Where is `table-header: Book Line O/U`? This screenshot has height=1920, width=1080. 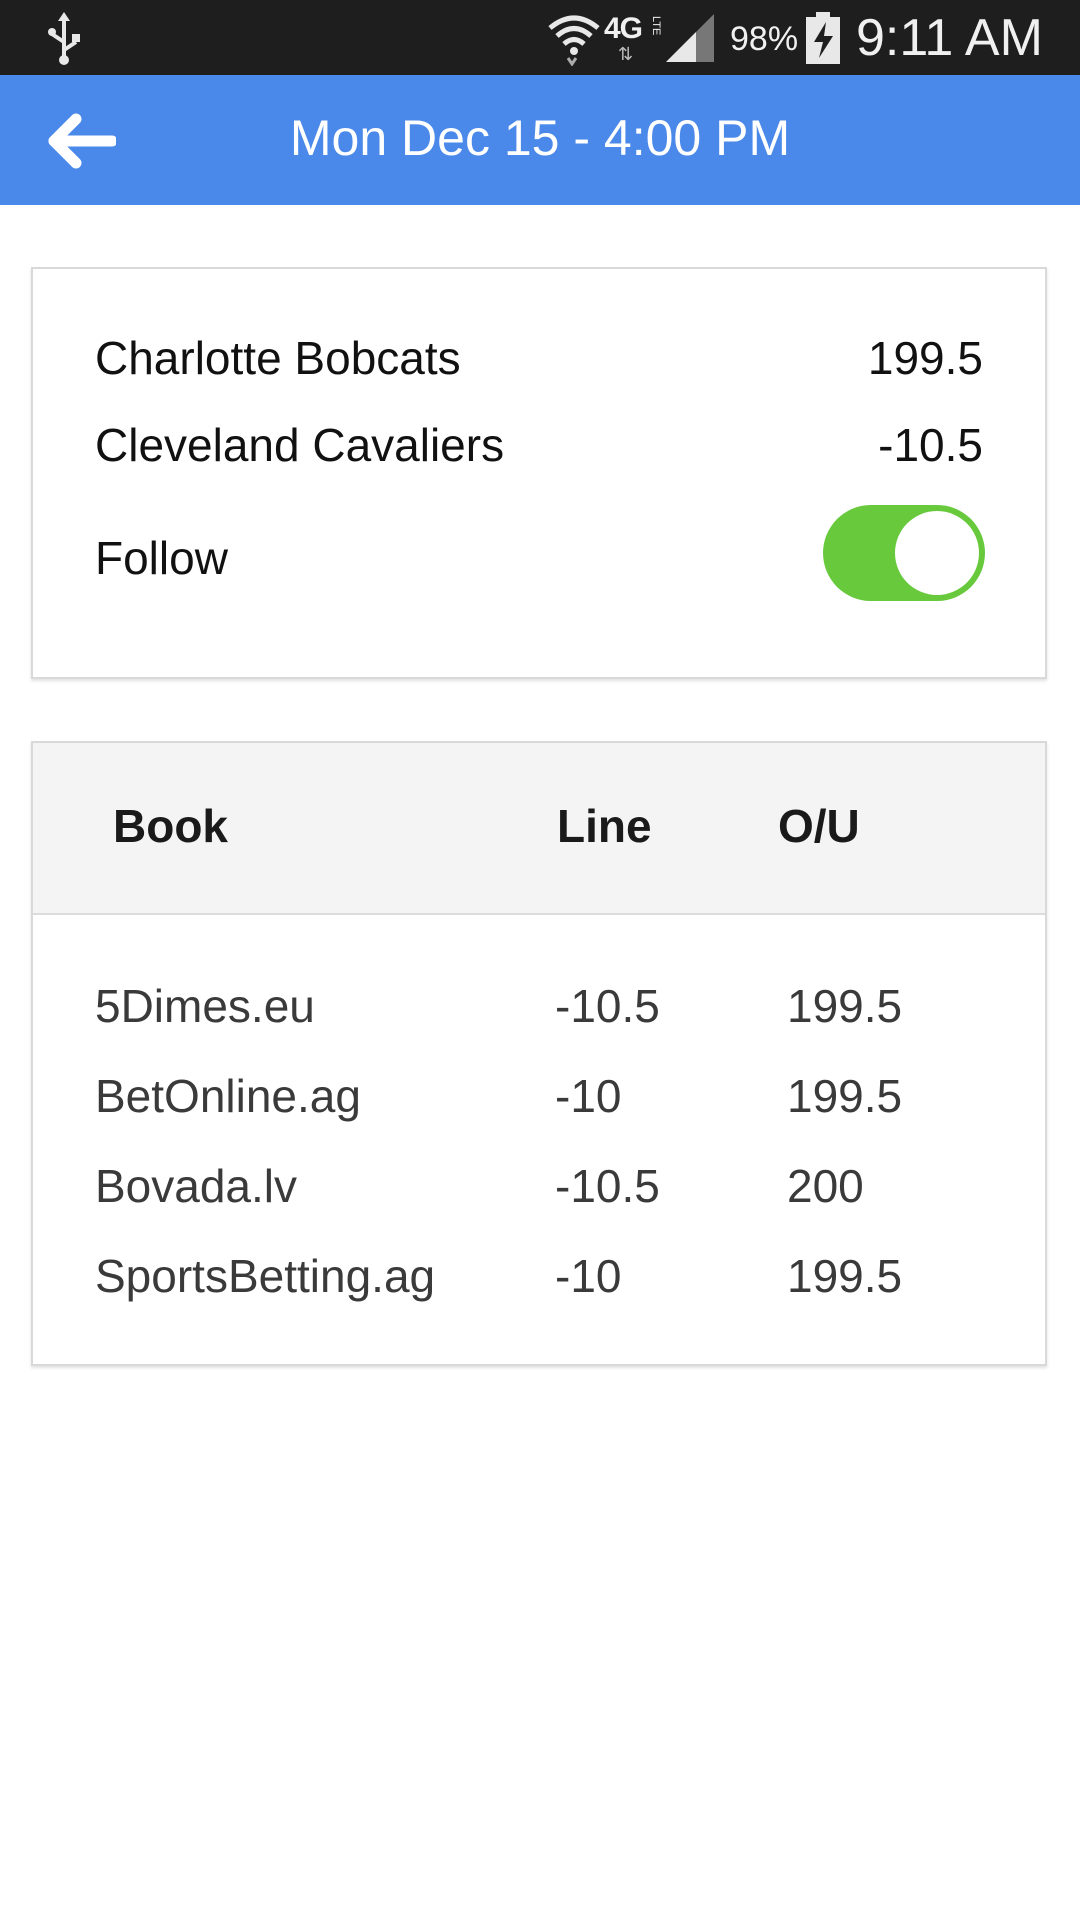 table-header: Book Line O/U is located at coordinates (539, 829).